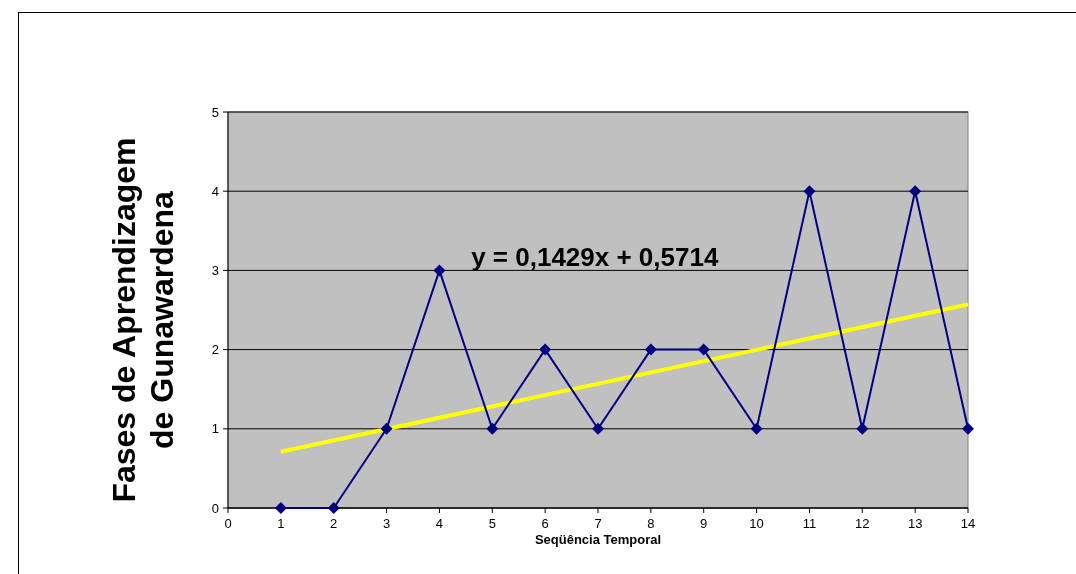 This screenshot has width=1076, height=574. What do you see at coordinates (215, 350) in the screenshot?
I see `y-tick-label: 2` at bounding box center [215, 350].